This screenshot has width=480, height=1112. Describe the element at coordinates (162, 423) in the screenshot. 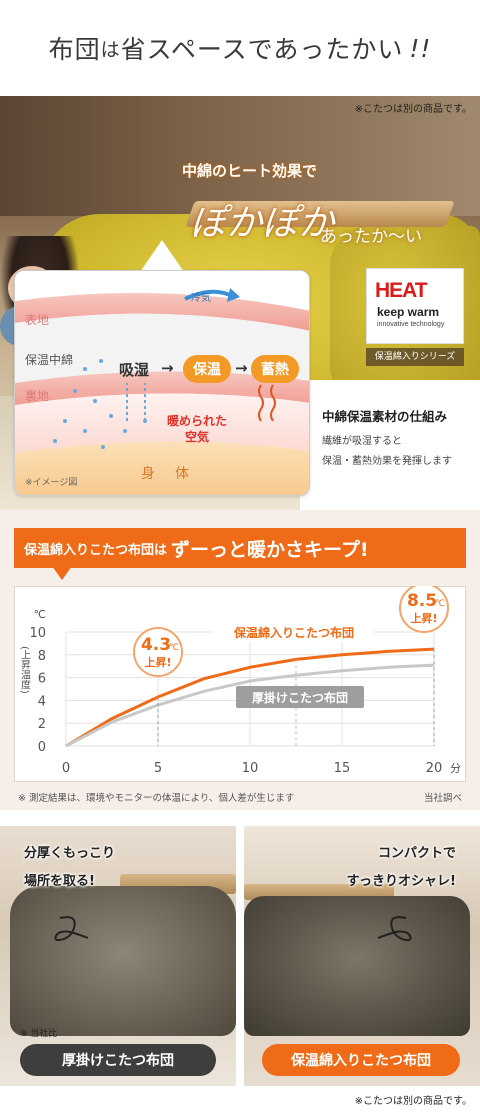

I see `warm-air-layer` at that location.